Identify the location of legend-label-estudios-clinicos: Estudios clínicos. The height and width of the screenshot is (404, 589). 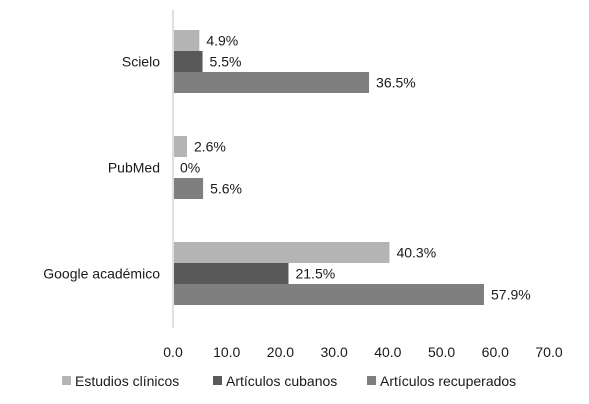
(127, 381).